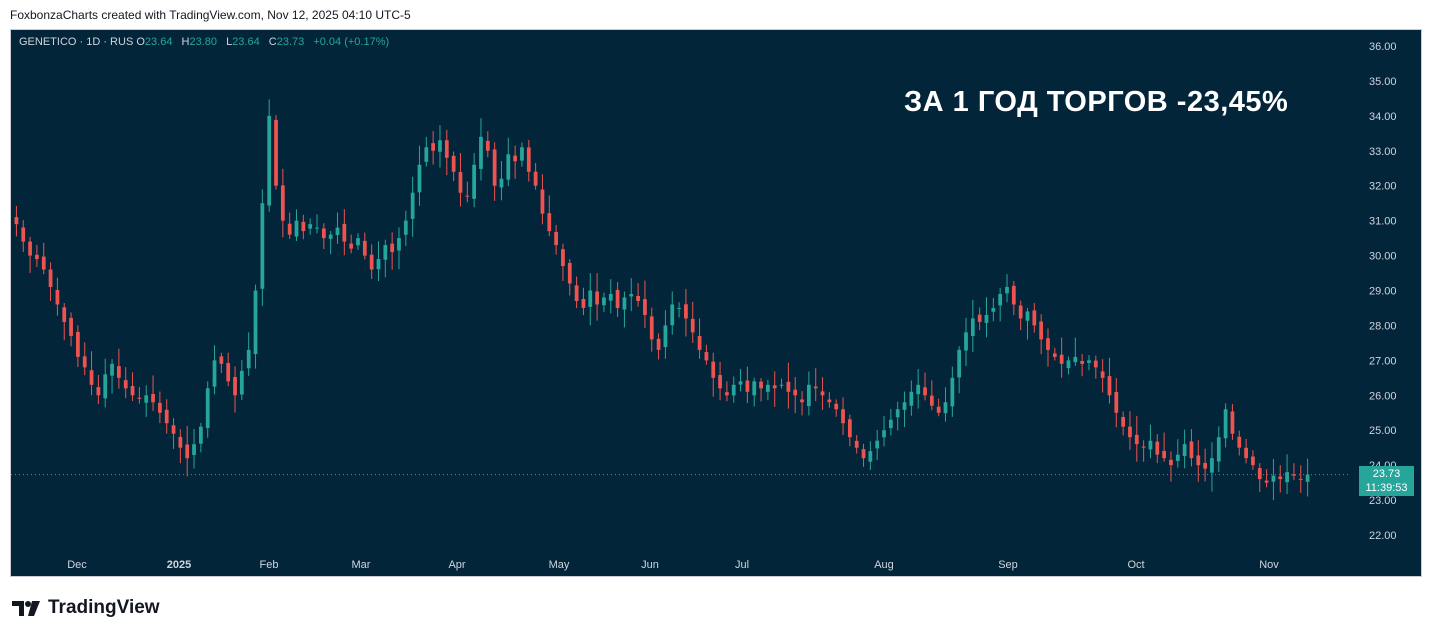 This screenshot has height=638, width=1433. I want to click on y-tick-label: 31.00, so click(1383, 222).